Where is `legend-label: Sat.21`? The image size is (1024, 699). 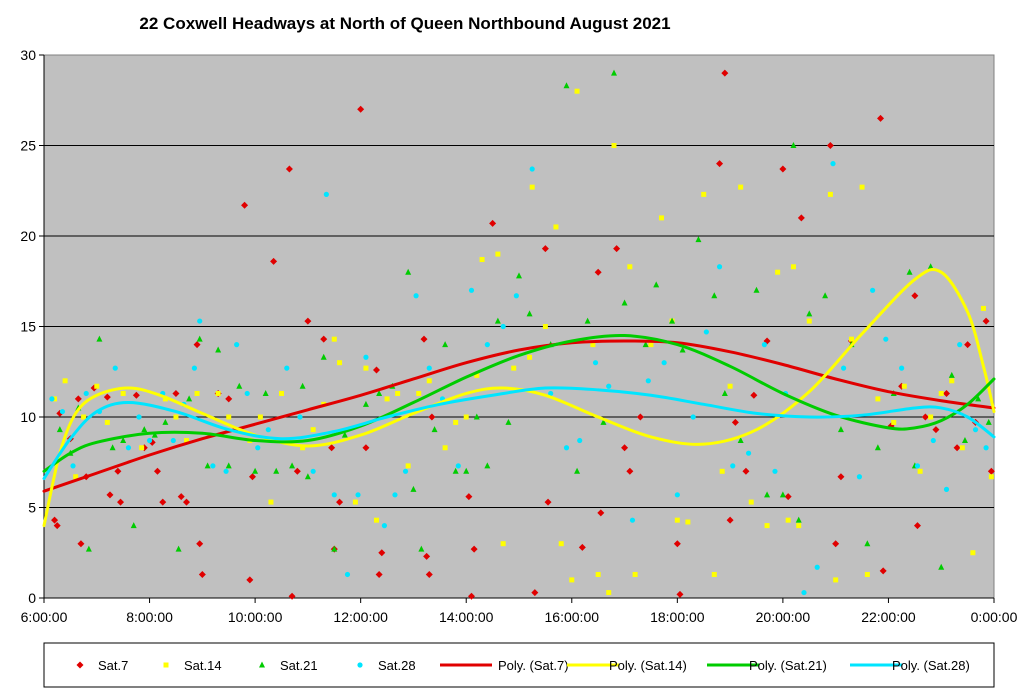 legend-label: Sat.21 is located at coordinates (299, 665).